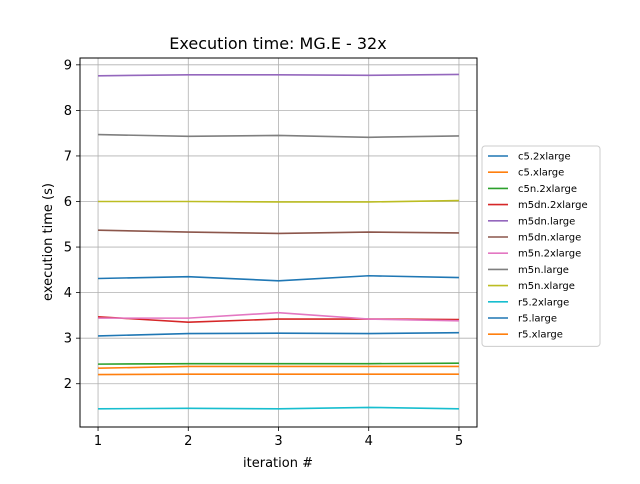 Image resolution: width=640 pixels, height=484 pixels. Describe the element at coordinates (547, 189) in the screenshot. I see `legend-entry: c5n.2xlarge` at that location.